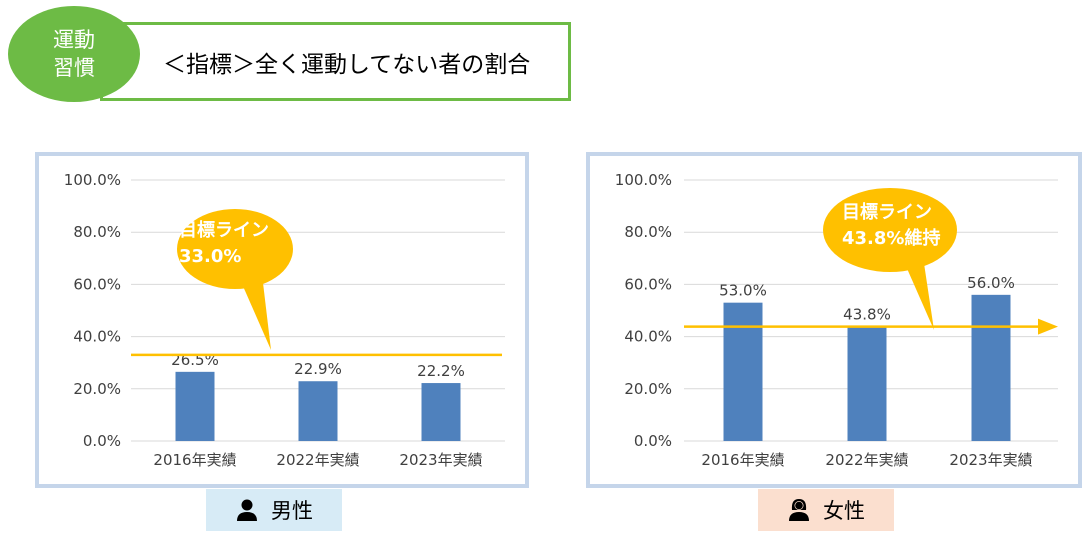  Describe the element at coordinates (648, 232) in the screenshot. I see `female-y-tick-label: 80.0%` at that location.